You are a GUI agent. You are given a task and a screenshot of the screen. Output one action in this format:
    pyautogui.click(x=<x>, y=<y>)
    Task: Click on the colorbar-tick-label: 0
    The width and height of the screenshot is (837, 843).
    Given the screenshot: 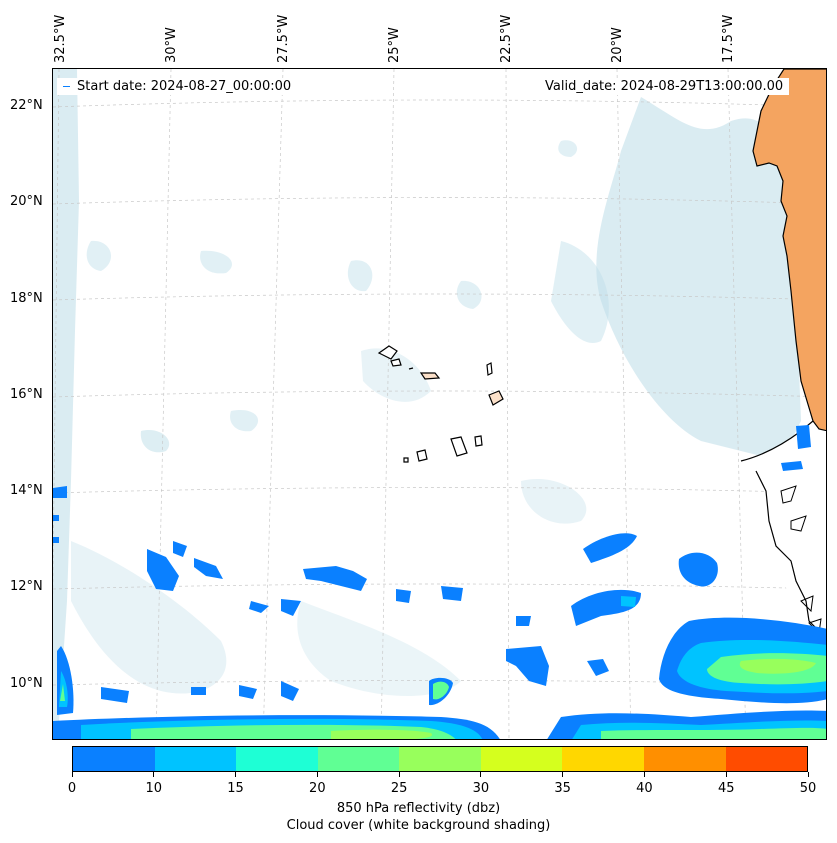 What is the action you would take?
    pyautogui.click(x=72, y=788)
    